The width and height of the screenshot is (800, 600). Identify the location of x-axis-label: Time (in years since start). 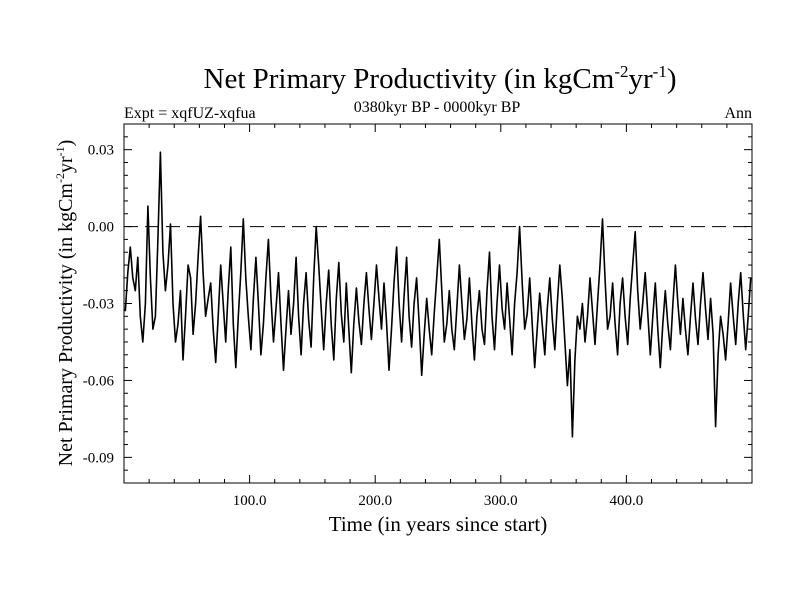
(438, 524).